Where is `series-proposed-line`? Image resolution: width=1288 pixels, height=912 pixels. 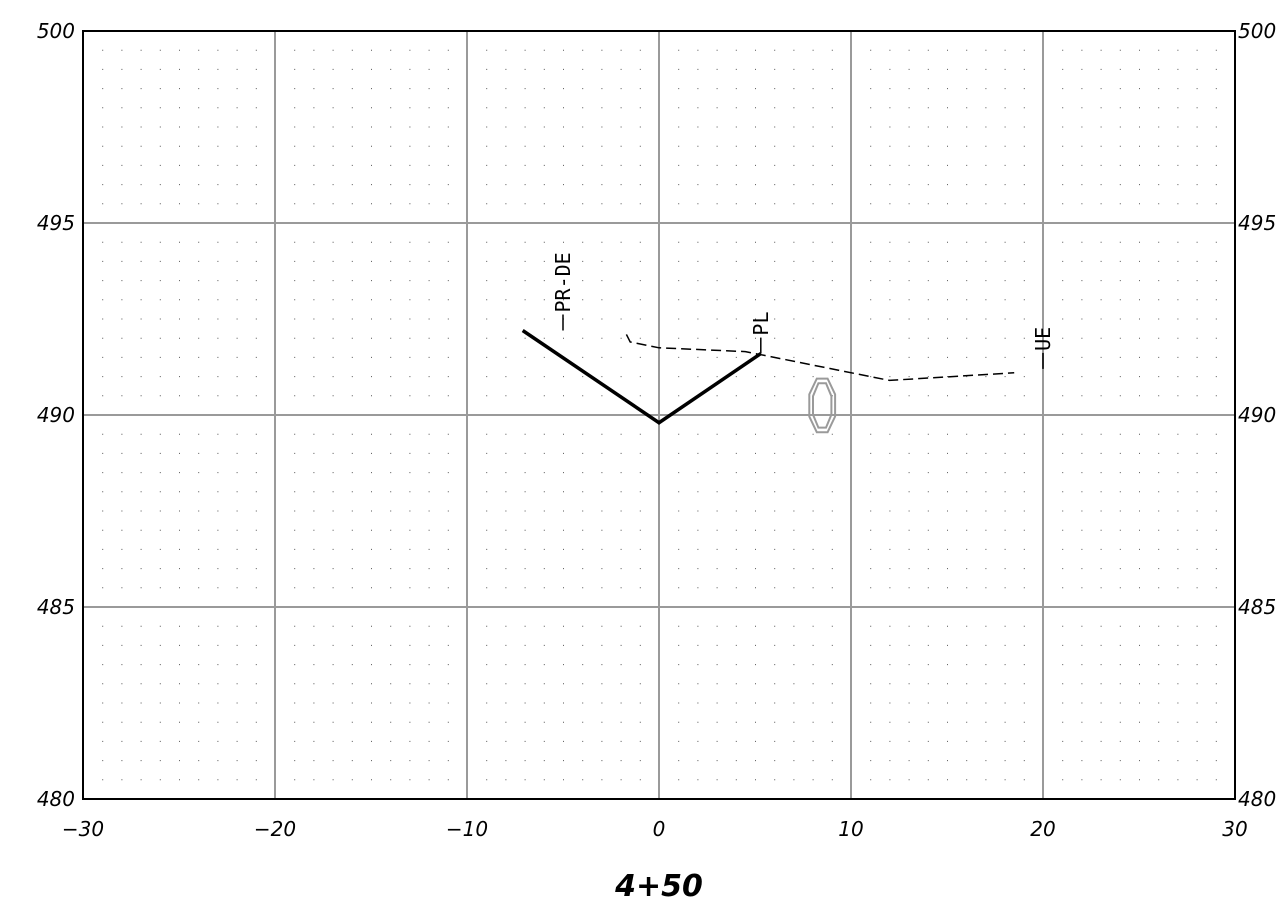 series-proposed-line is located at coordinates (641, 377).